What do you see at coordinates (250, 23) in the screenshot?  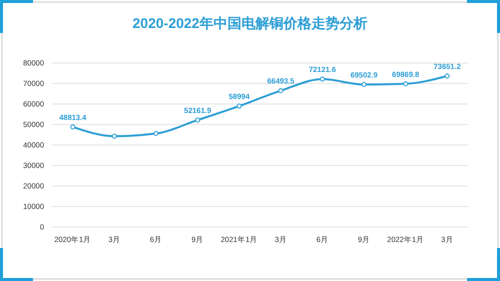 I see `chart-title: 2020-2022年中国电解铜价格走势分析` at bounding box center [250, 23].